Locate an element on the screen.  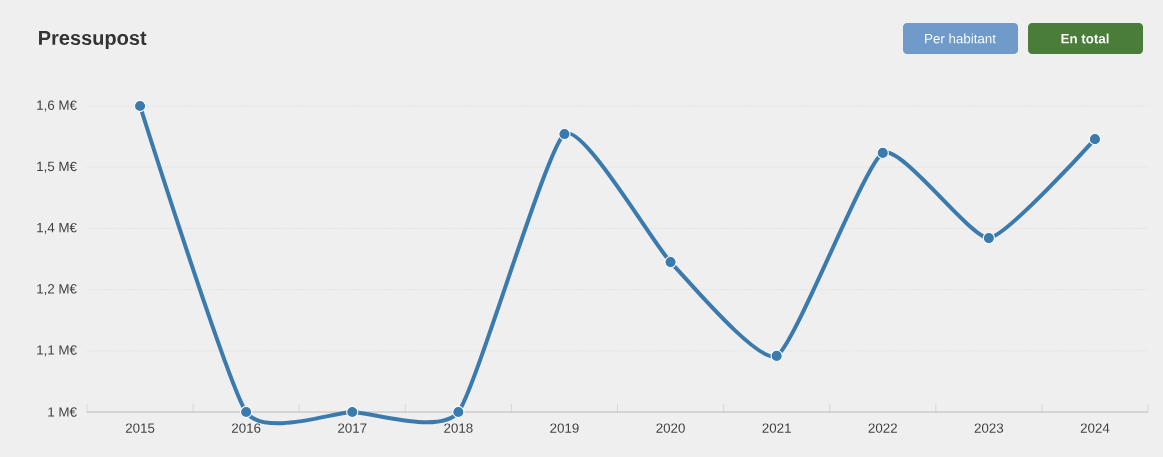
x-tick-label: 2019 is located at coordinates (564, 428).